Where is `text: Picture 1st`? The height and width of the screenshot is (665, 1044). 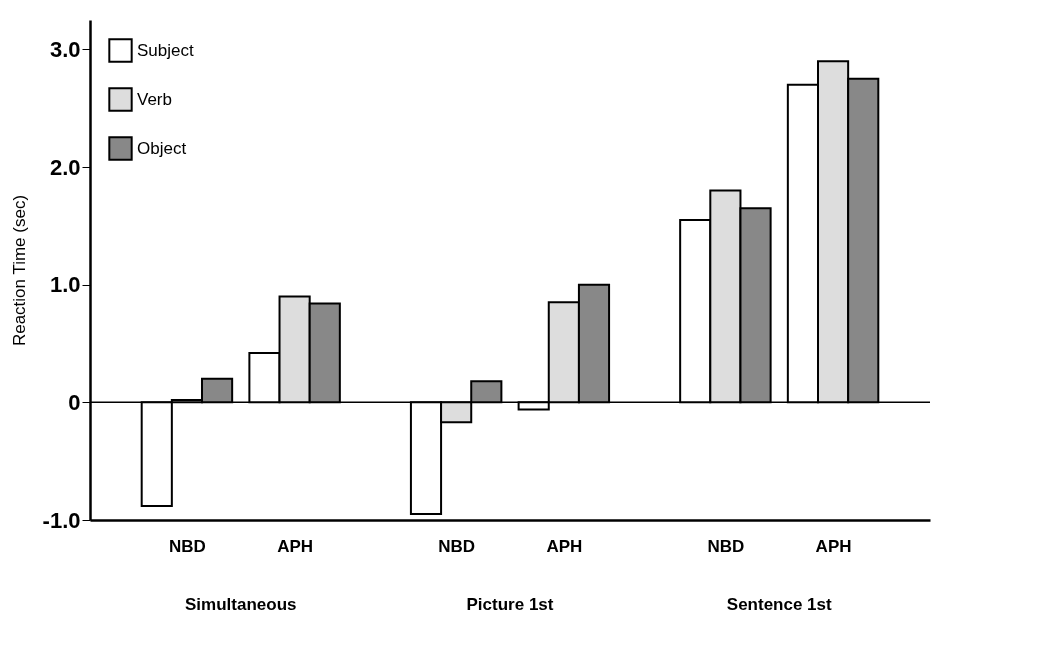
text: Picture 1st is located at coordinates (510, 604).